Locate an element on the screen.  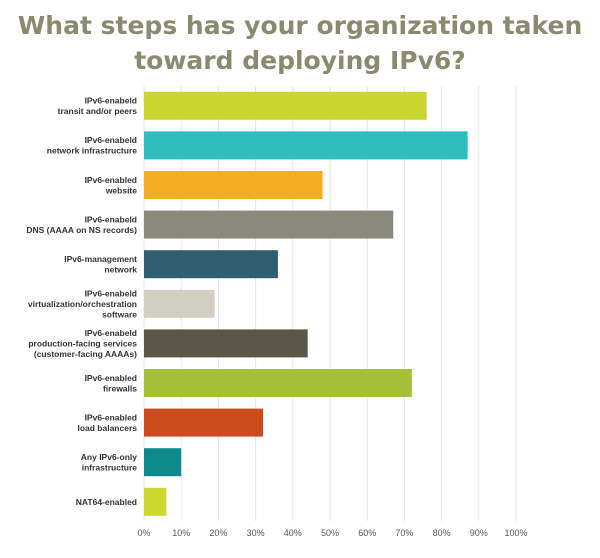
category-label: Any IPv6-only infrastructure is located at coordinates (109, 462).